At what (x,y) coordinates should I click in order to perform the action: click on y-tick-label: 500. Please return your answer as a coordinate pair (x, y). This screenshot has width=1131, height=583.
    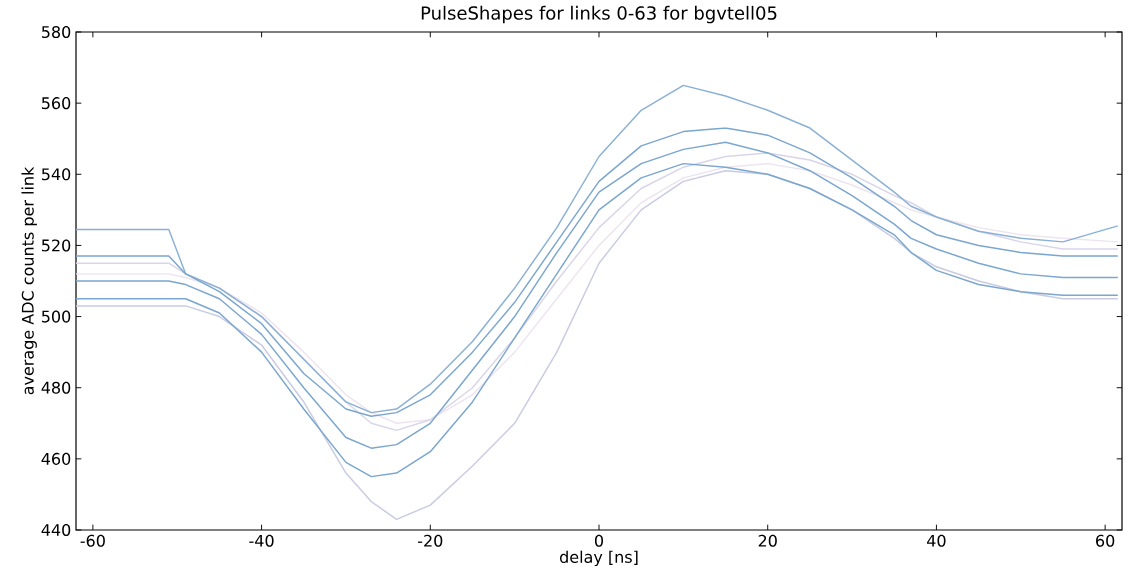
    Looking at the image, I should click on (56, 316).